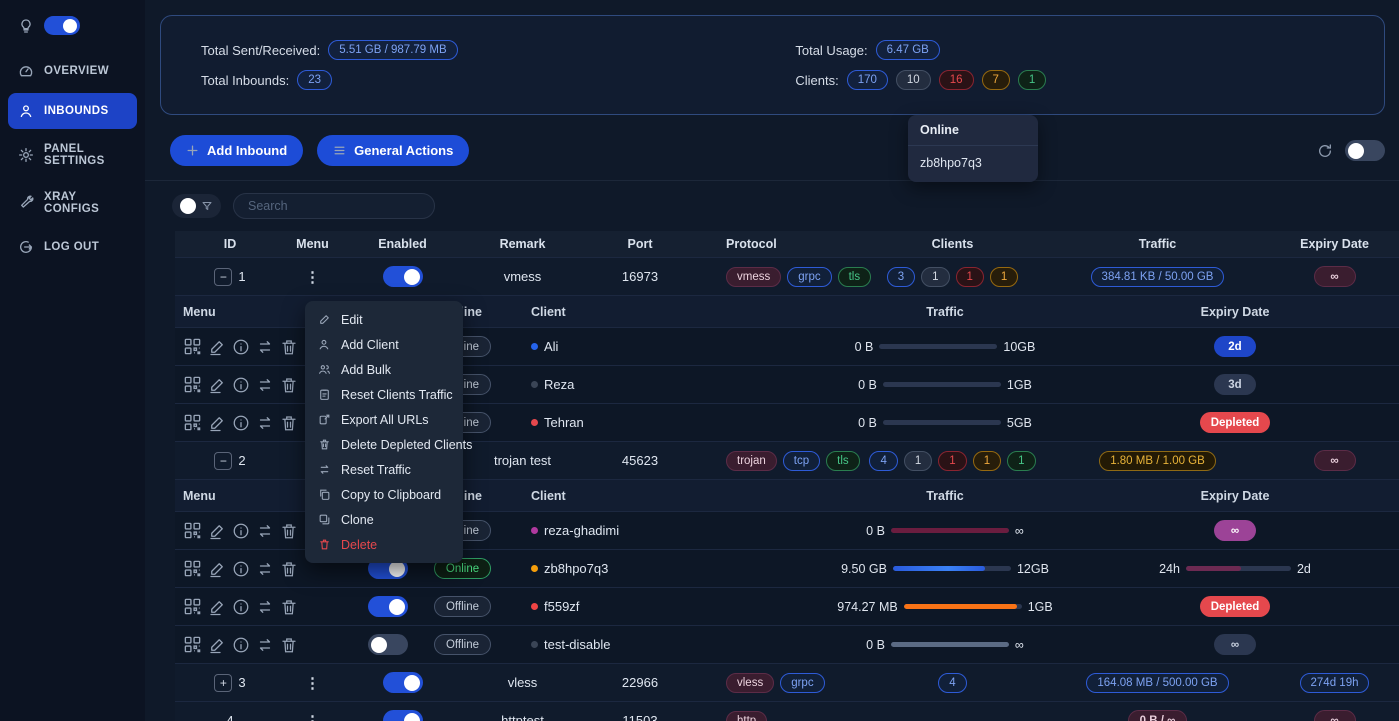 Image resolution: width=1399 pixels, height=721 pixels. What do you see at coordinates (973, 148) in the screenshot?
I see `online-clients-tooltip: Online zb8hpo7q3` at bounding box center [973, 148].